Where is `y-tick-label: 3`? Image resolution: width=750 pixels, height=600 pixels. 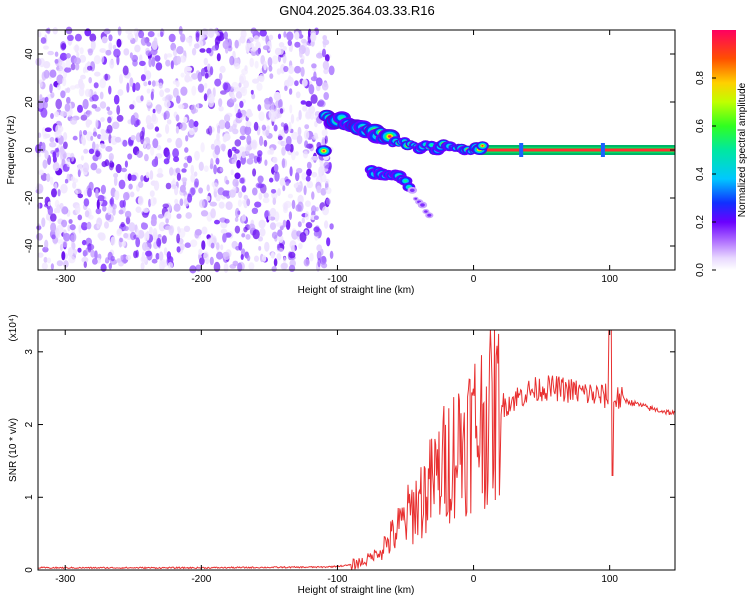
y-tick-label: 3 is located at coordinates (29, 352).